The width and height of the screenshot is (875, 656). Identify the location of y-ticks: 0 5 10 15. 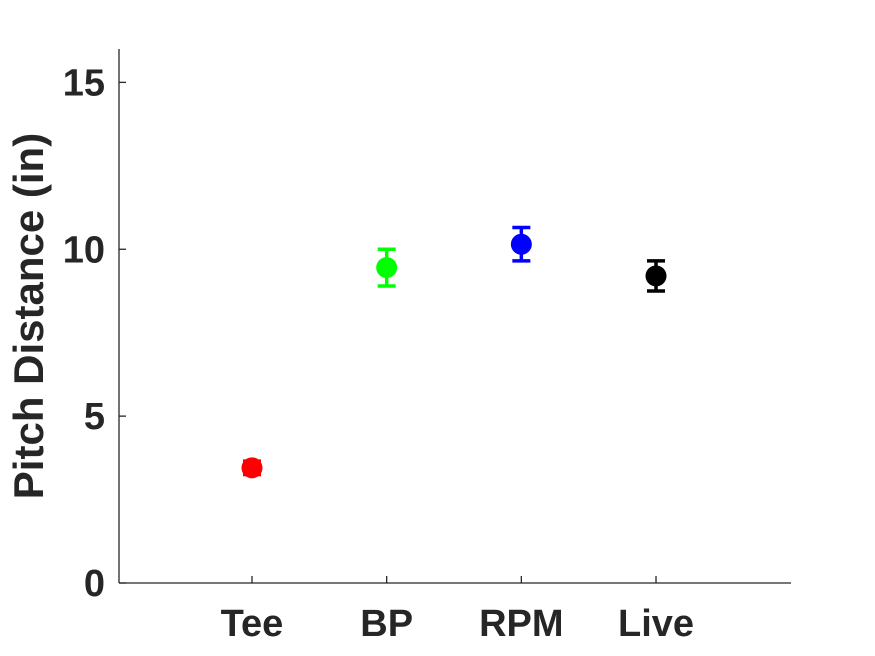
(94, 333).